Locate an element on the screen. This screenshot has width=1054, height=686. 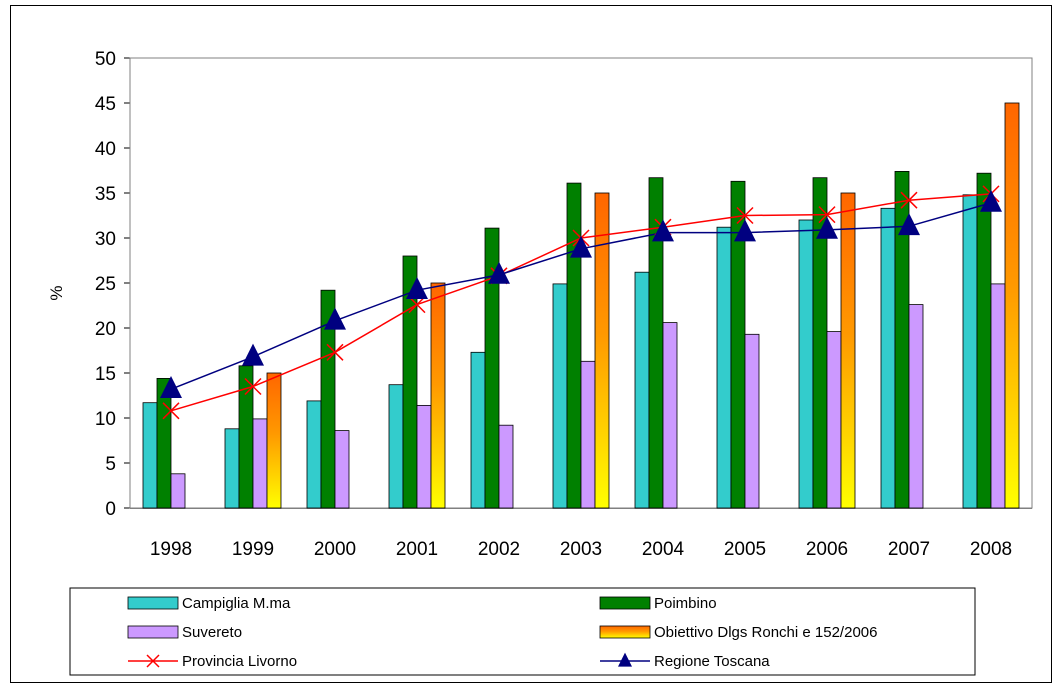
y-axis-title: % is located at coordinates (56, 292).